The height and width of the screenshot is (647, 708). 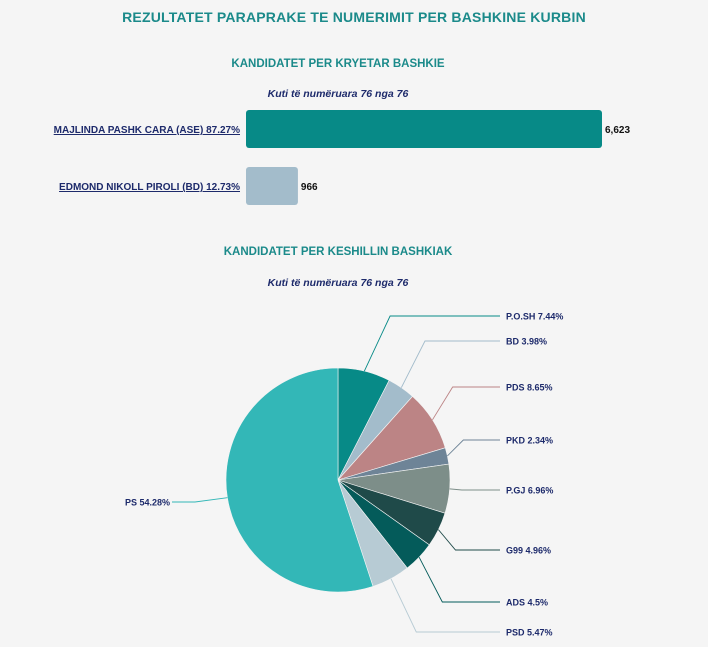 I want to click on pie-slice-label: PSD 5.47%, so click(x=529, y=633).